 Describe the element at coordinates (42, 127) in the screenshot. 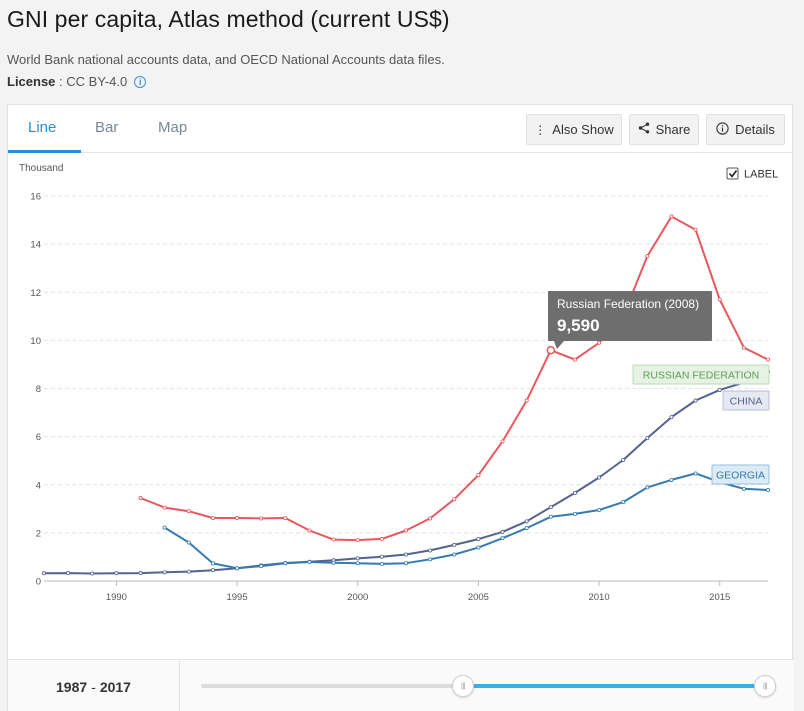

I see `tab-line: Line` at that location.